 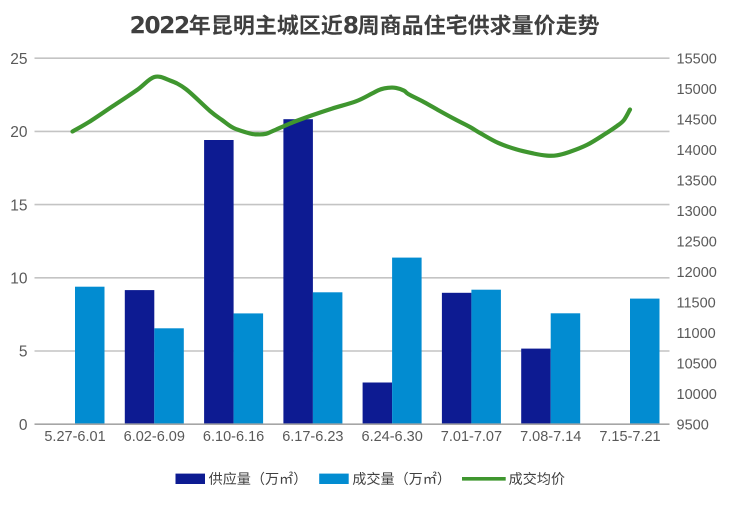 What do you see at coordinates (312, 437) in the screenshot?
I see `svg-text: 6.17-6.23` at bounding box center [312, 437].